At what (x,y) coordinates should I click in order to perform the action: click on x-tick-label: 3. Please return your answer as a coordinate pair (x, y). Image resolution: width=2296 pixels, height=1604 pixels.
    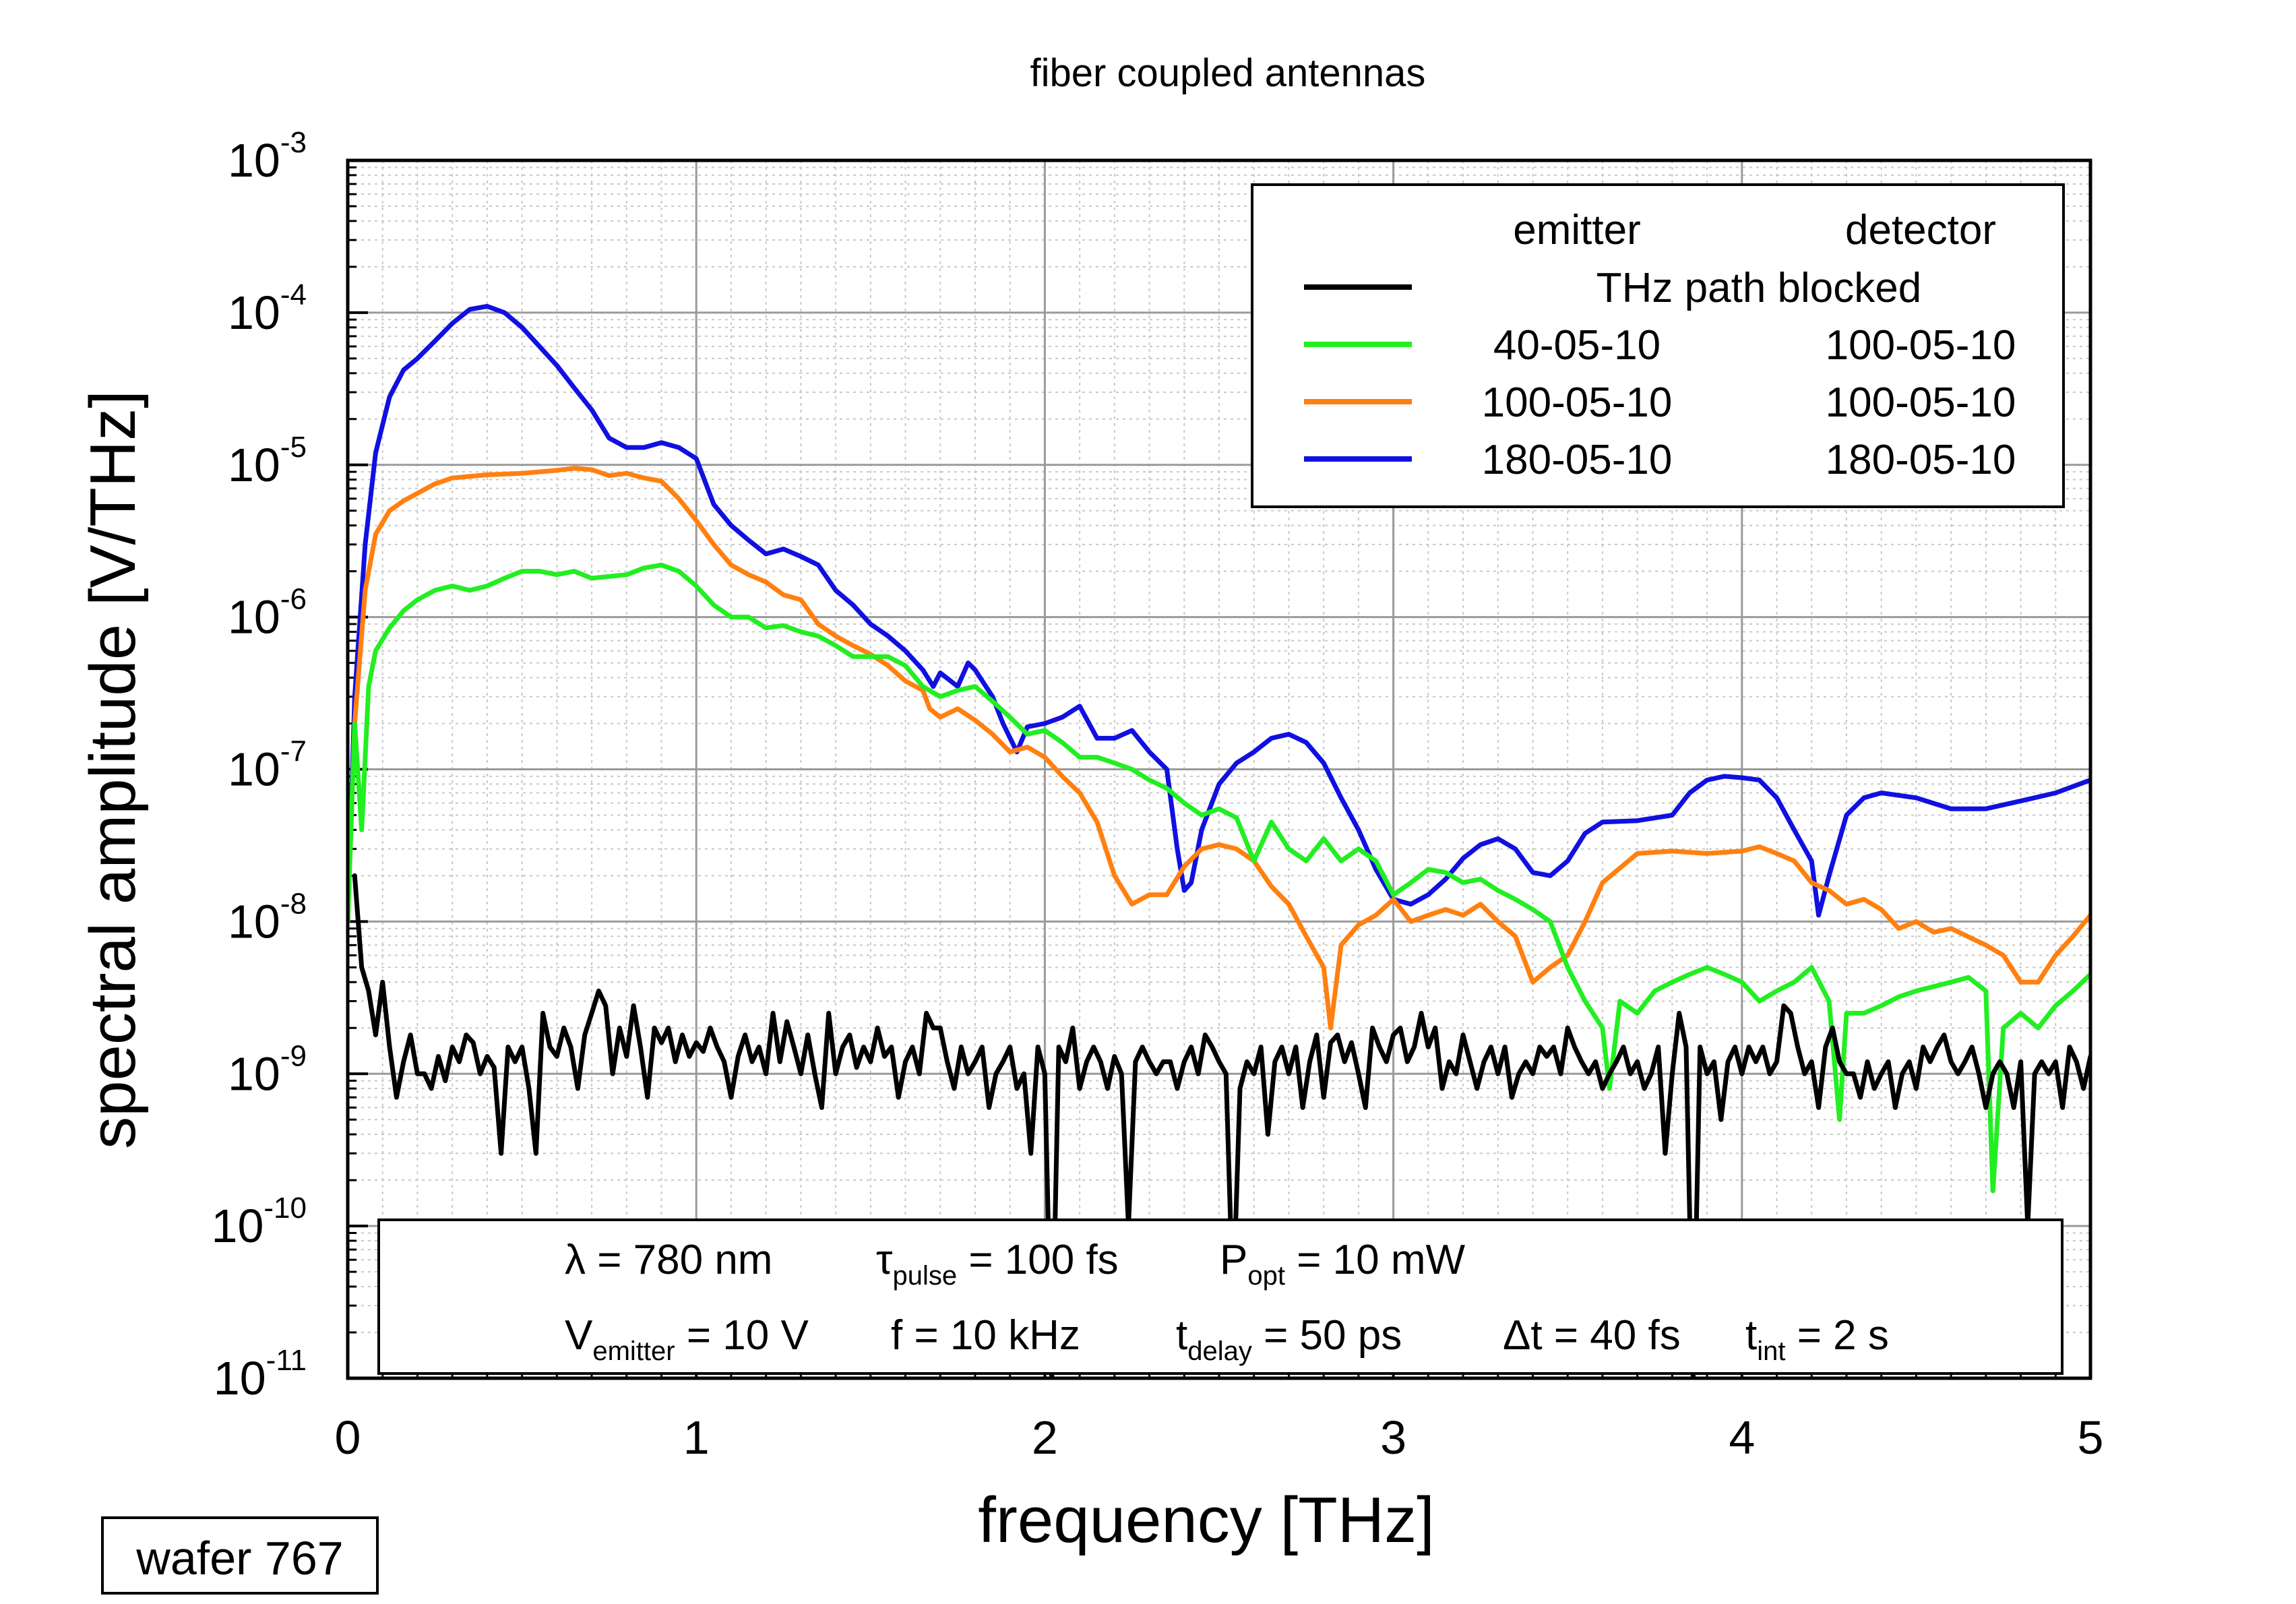
    Looking at the image, I should click on (1393, 1438).